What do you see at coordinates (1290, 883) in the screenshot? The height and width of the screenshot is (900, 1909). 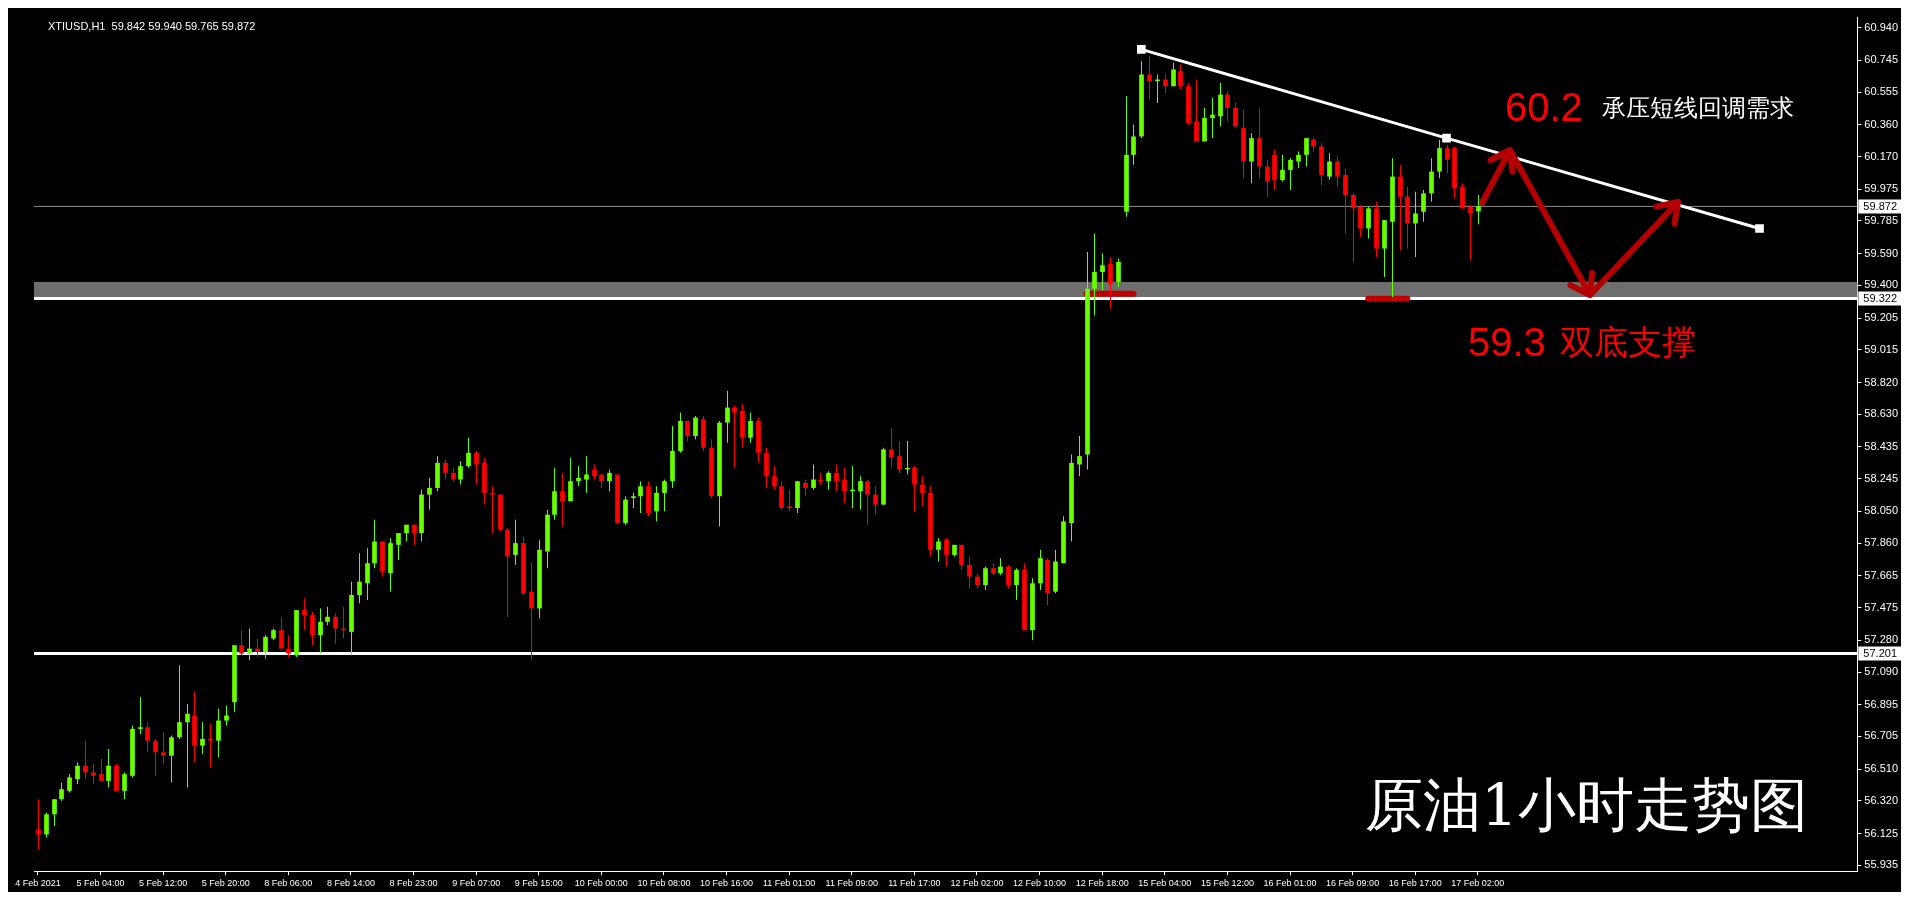 I see `x-tick-label: 16 Feb 01:00` at bounding box center [1290, 883].